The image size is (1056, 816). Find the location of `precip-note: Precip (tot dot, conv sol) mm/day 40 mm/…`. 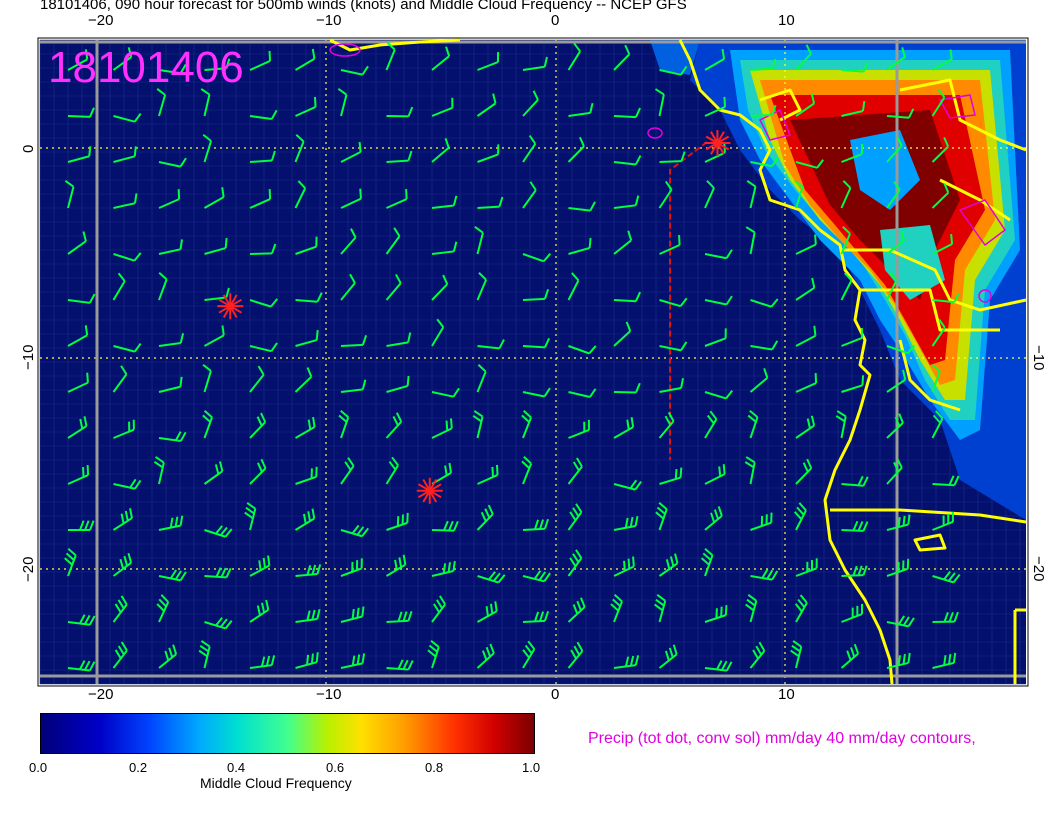

precip-note: Precip (tot dot, conv sol) mm/day 40 mm/… is located at coordinates (782, 738).